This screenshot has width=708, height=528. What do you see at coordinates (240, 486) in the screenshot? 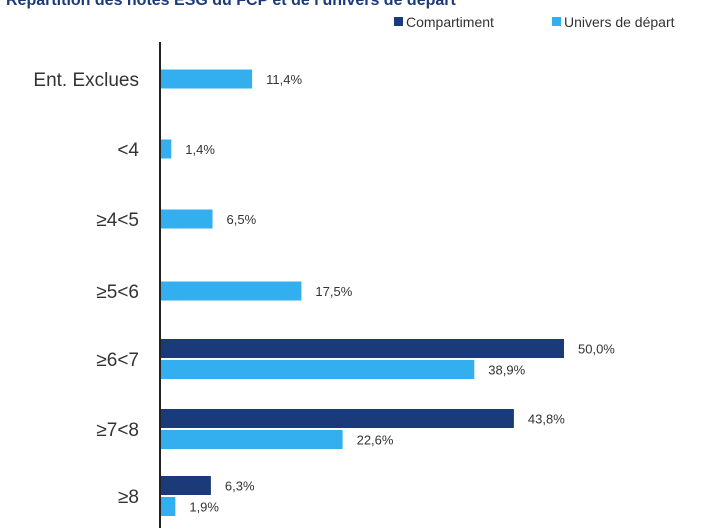
I see `data-label: 6,3%` at bounding box center [240, 486].